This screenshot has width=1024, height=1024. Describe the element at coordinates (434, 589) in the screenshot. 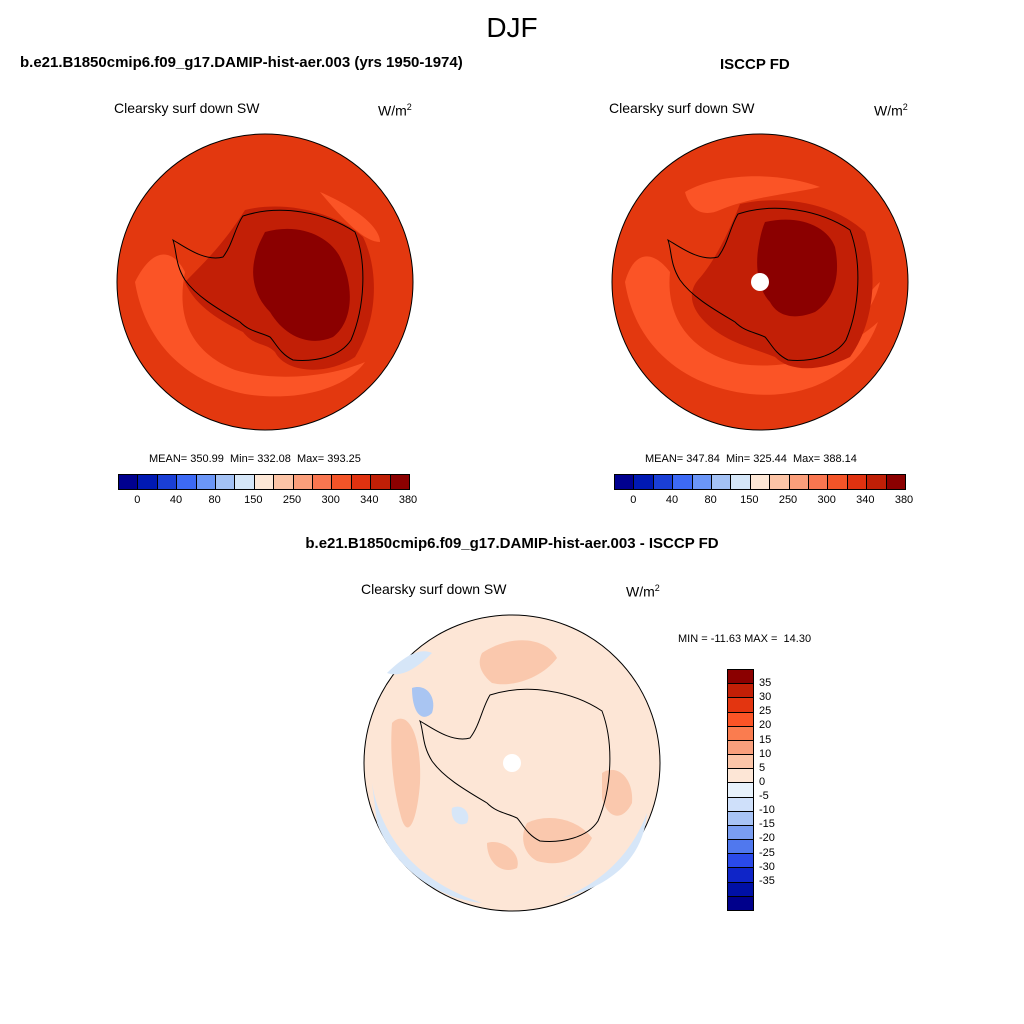

I see `diff-variable-label: Clearsky surf down SW` at that location.